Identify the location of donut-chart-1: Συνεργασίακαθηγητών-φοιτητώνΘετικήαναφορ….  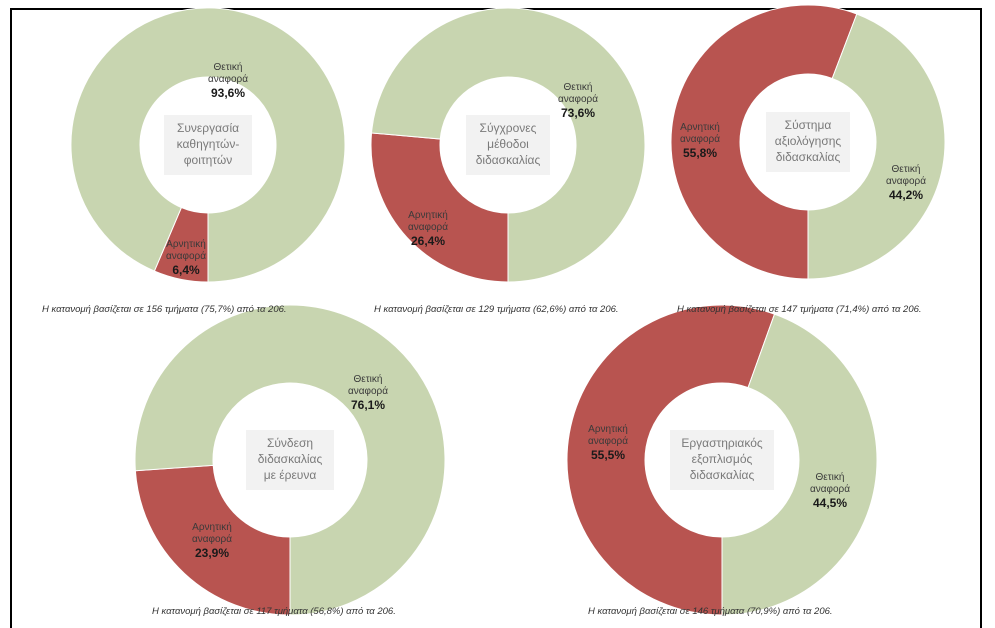
(208, 145).